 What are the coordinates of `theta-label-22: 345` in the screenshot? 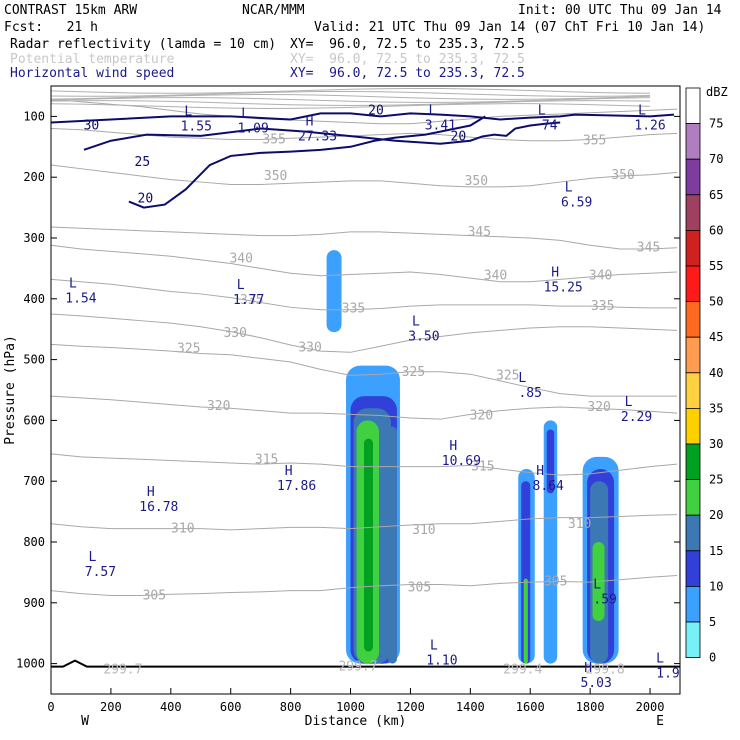 It's located at (479, 232).